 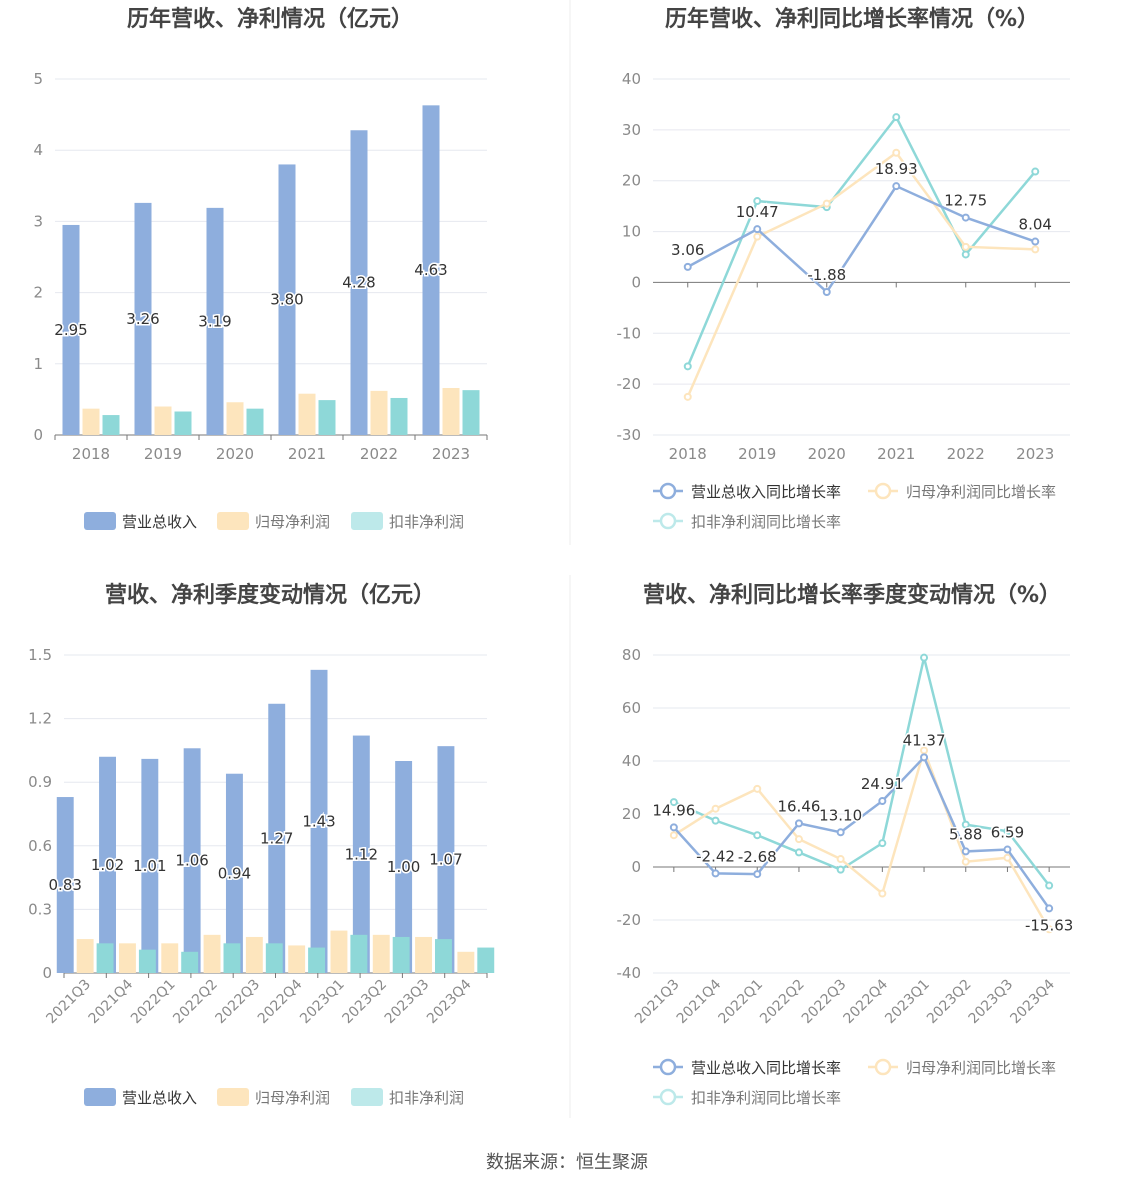 I want to click on legend-item-2: 扣非净利润, so click(x=407, y=521).